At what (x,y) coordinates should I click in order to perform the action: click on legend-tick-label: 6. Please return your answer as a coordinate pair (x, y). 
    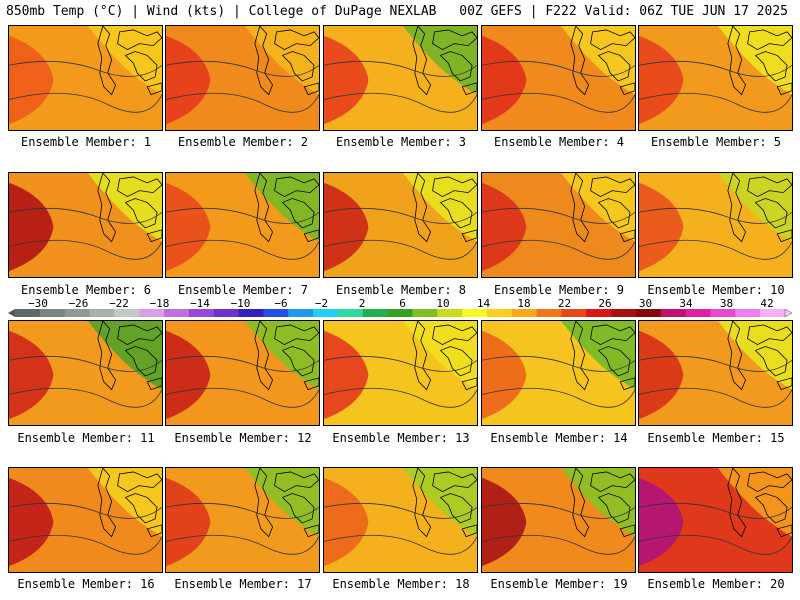
    Looking at the image, I should click on (402, 303).